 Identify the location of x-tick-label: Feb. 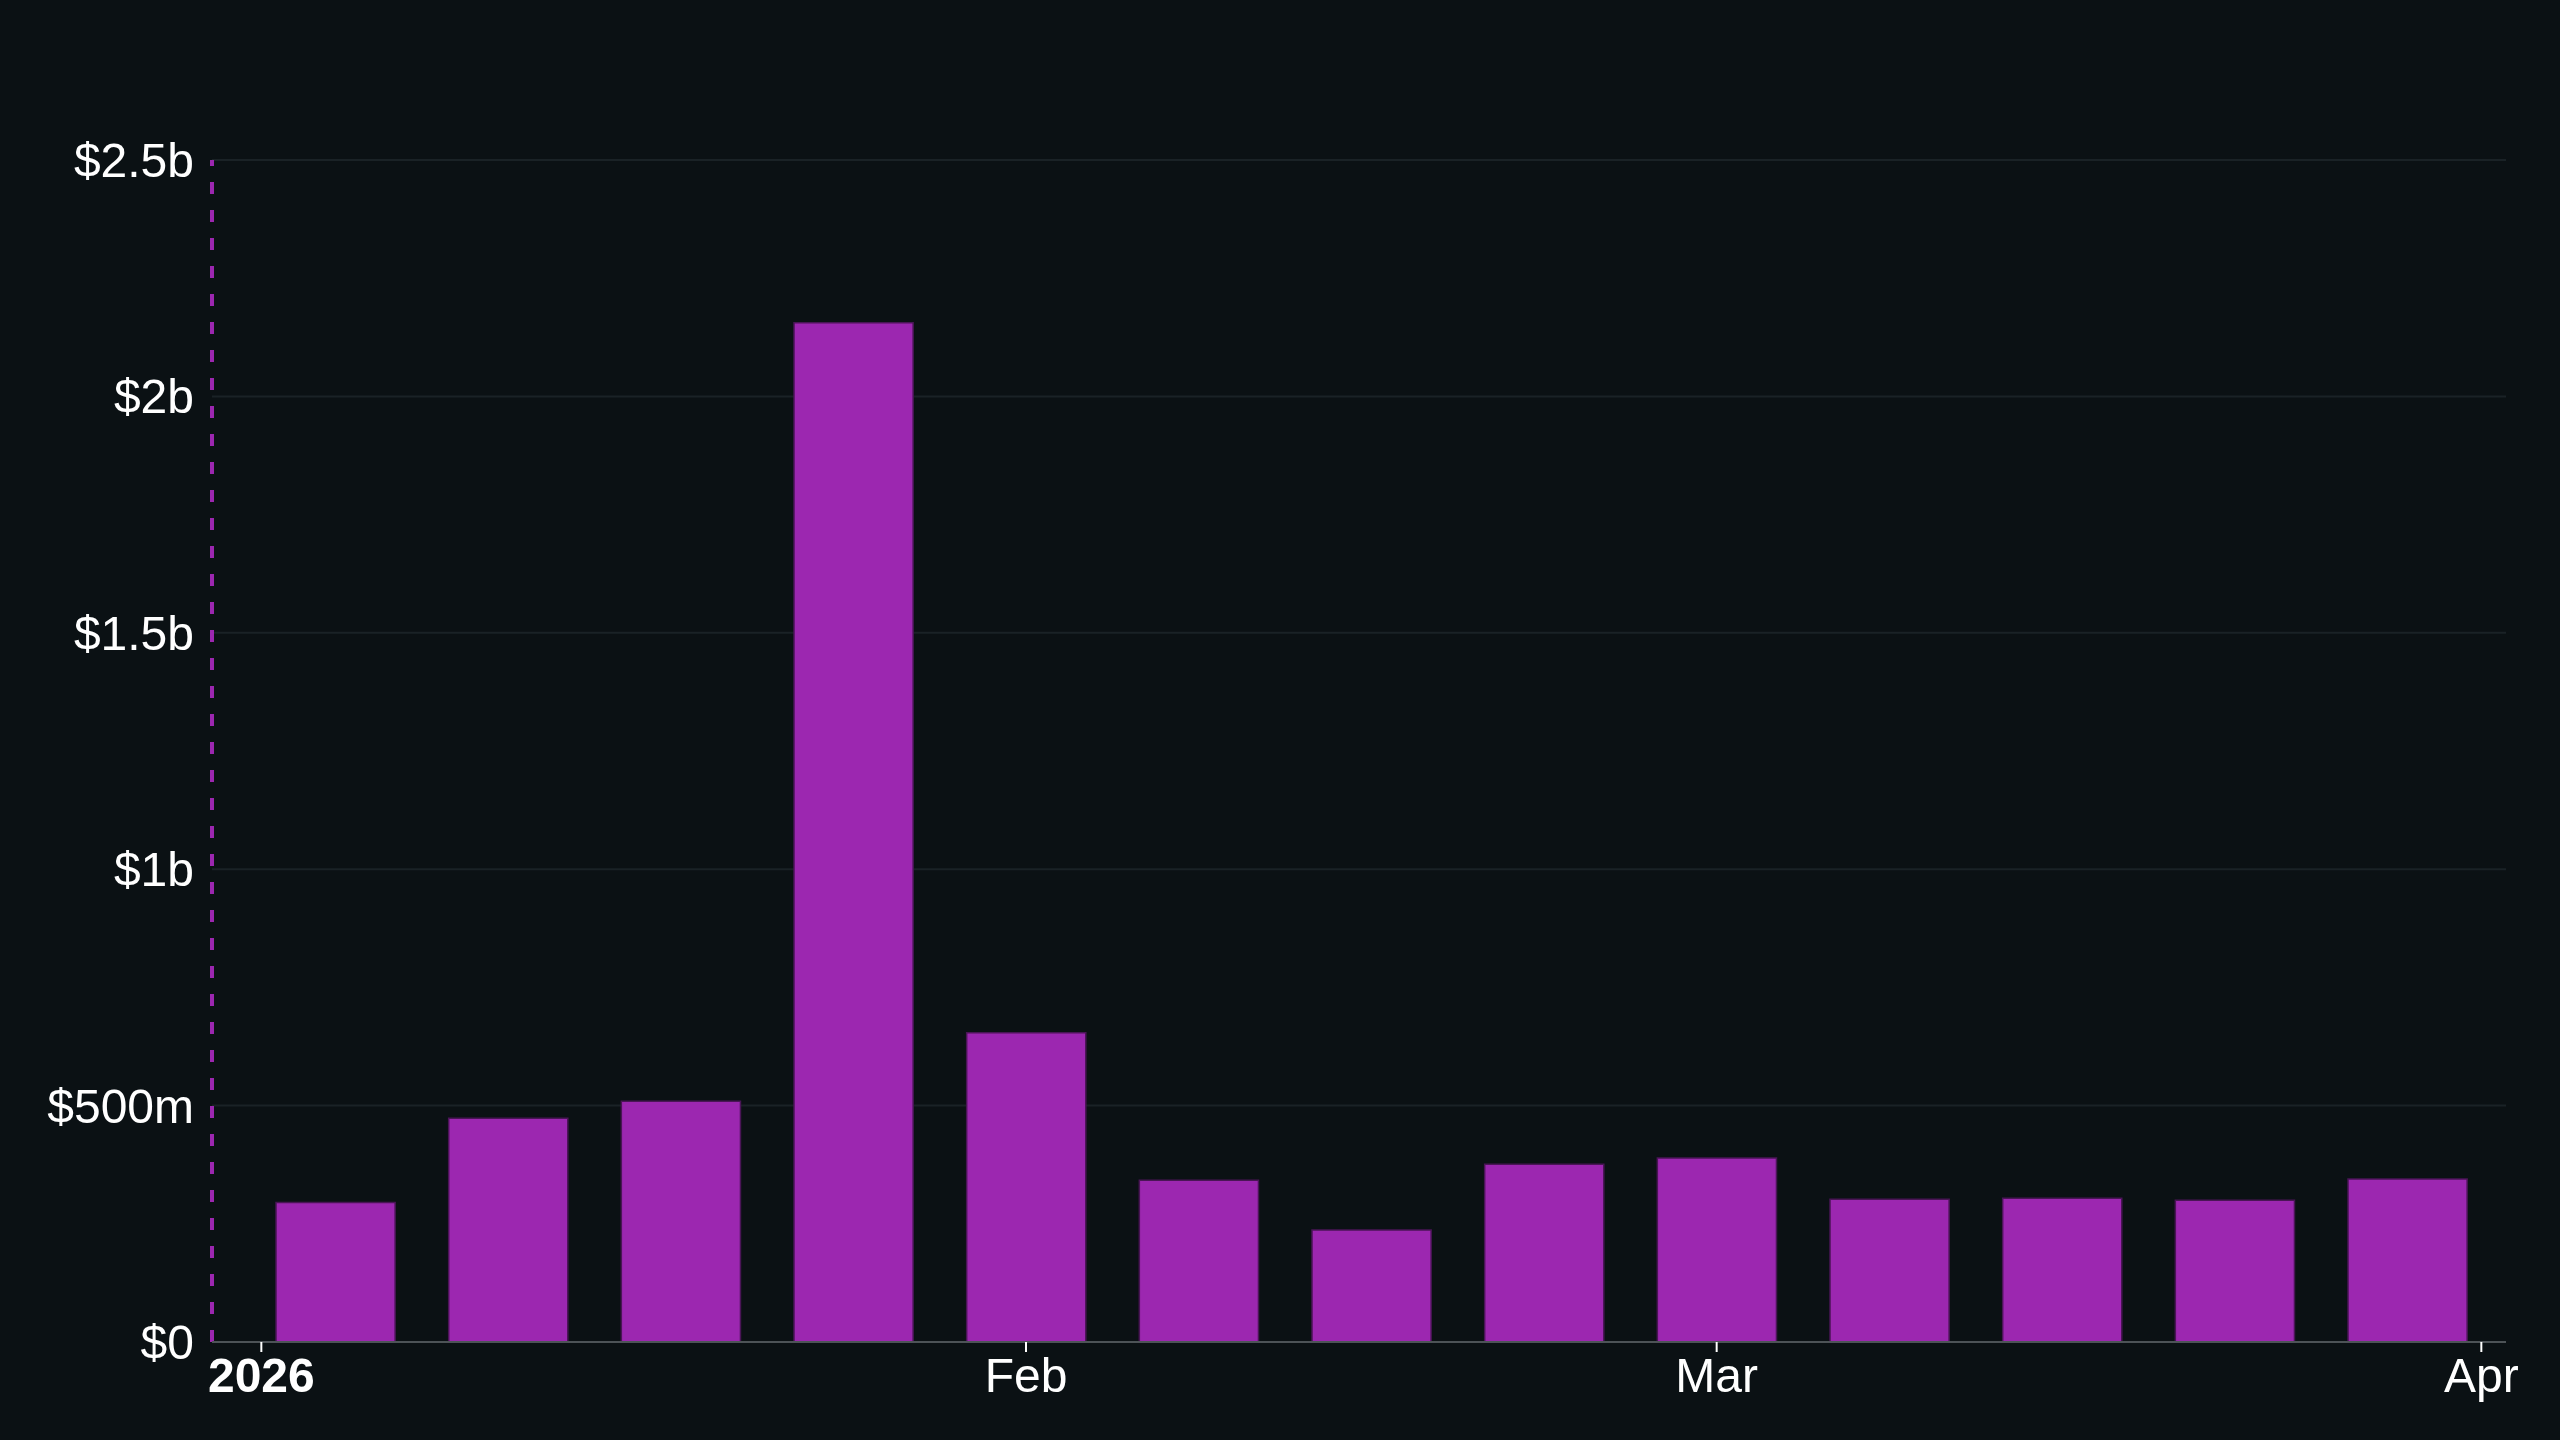
(1026, 1376).